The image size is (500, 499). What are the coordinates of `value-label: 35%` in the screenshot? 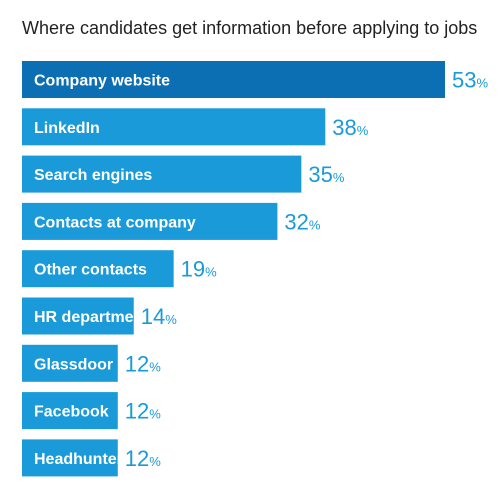 It's located at (326, 174).